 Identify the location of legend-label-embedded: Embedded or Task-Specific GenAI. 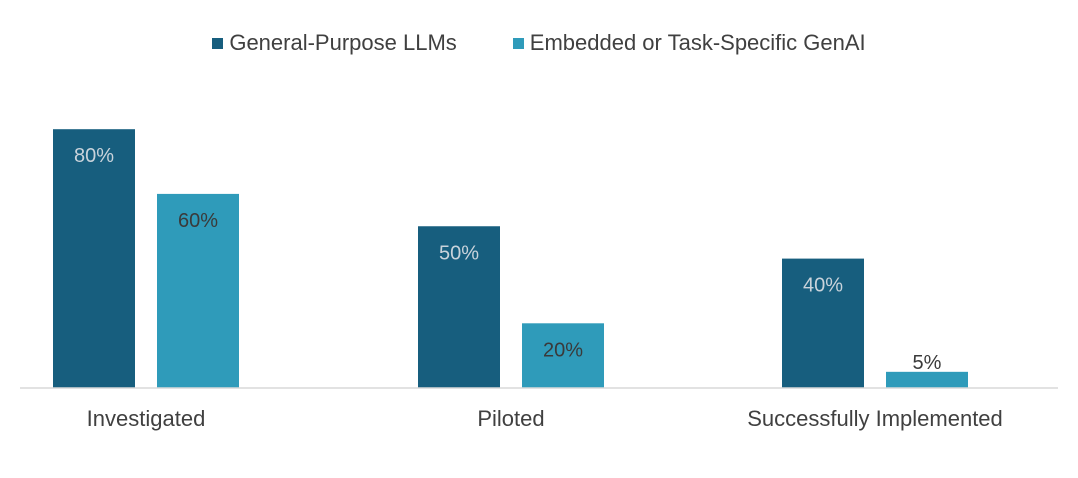
(697, 42).